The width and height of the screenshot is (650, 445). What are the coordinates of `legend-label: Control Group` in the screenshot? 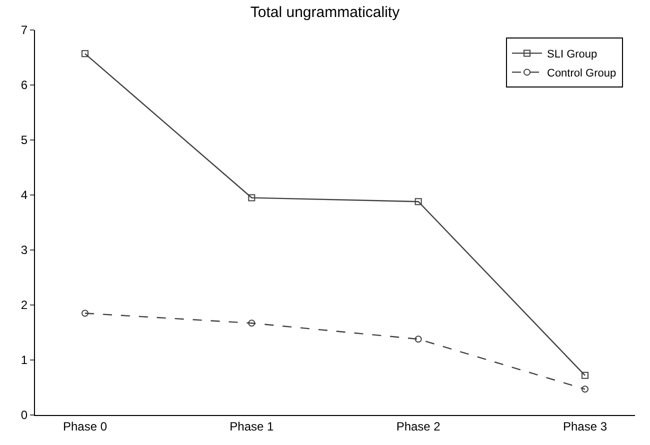 It's located at (581, 73).